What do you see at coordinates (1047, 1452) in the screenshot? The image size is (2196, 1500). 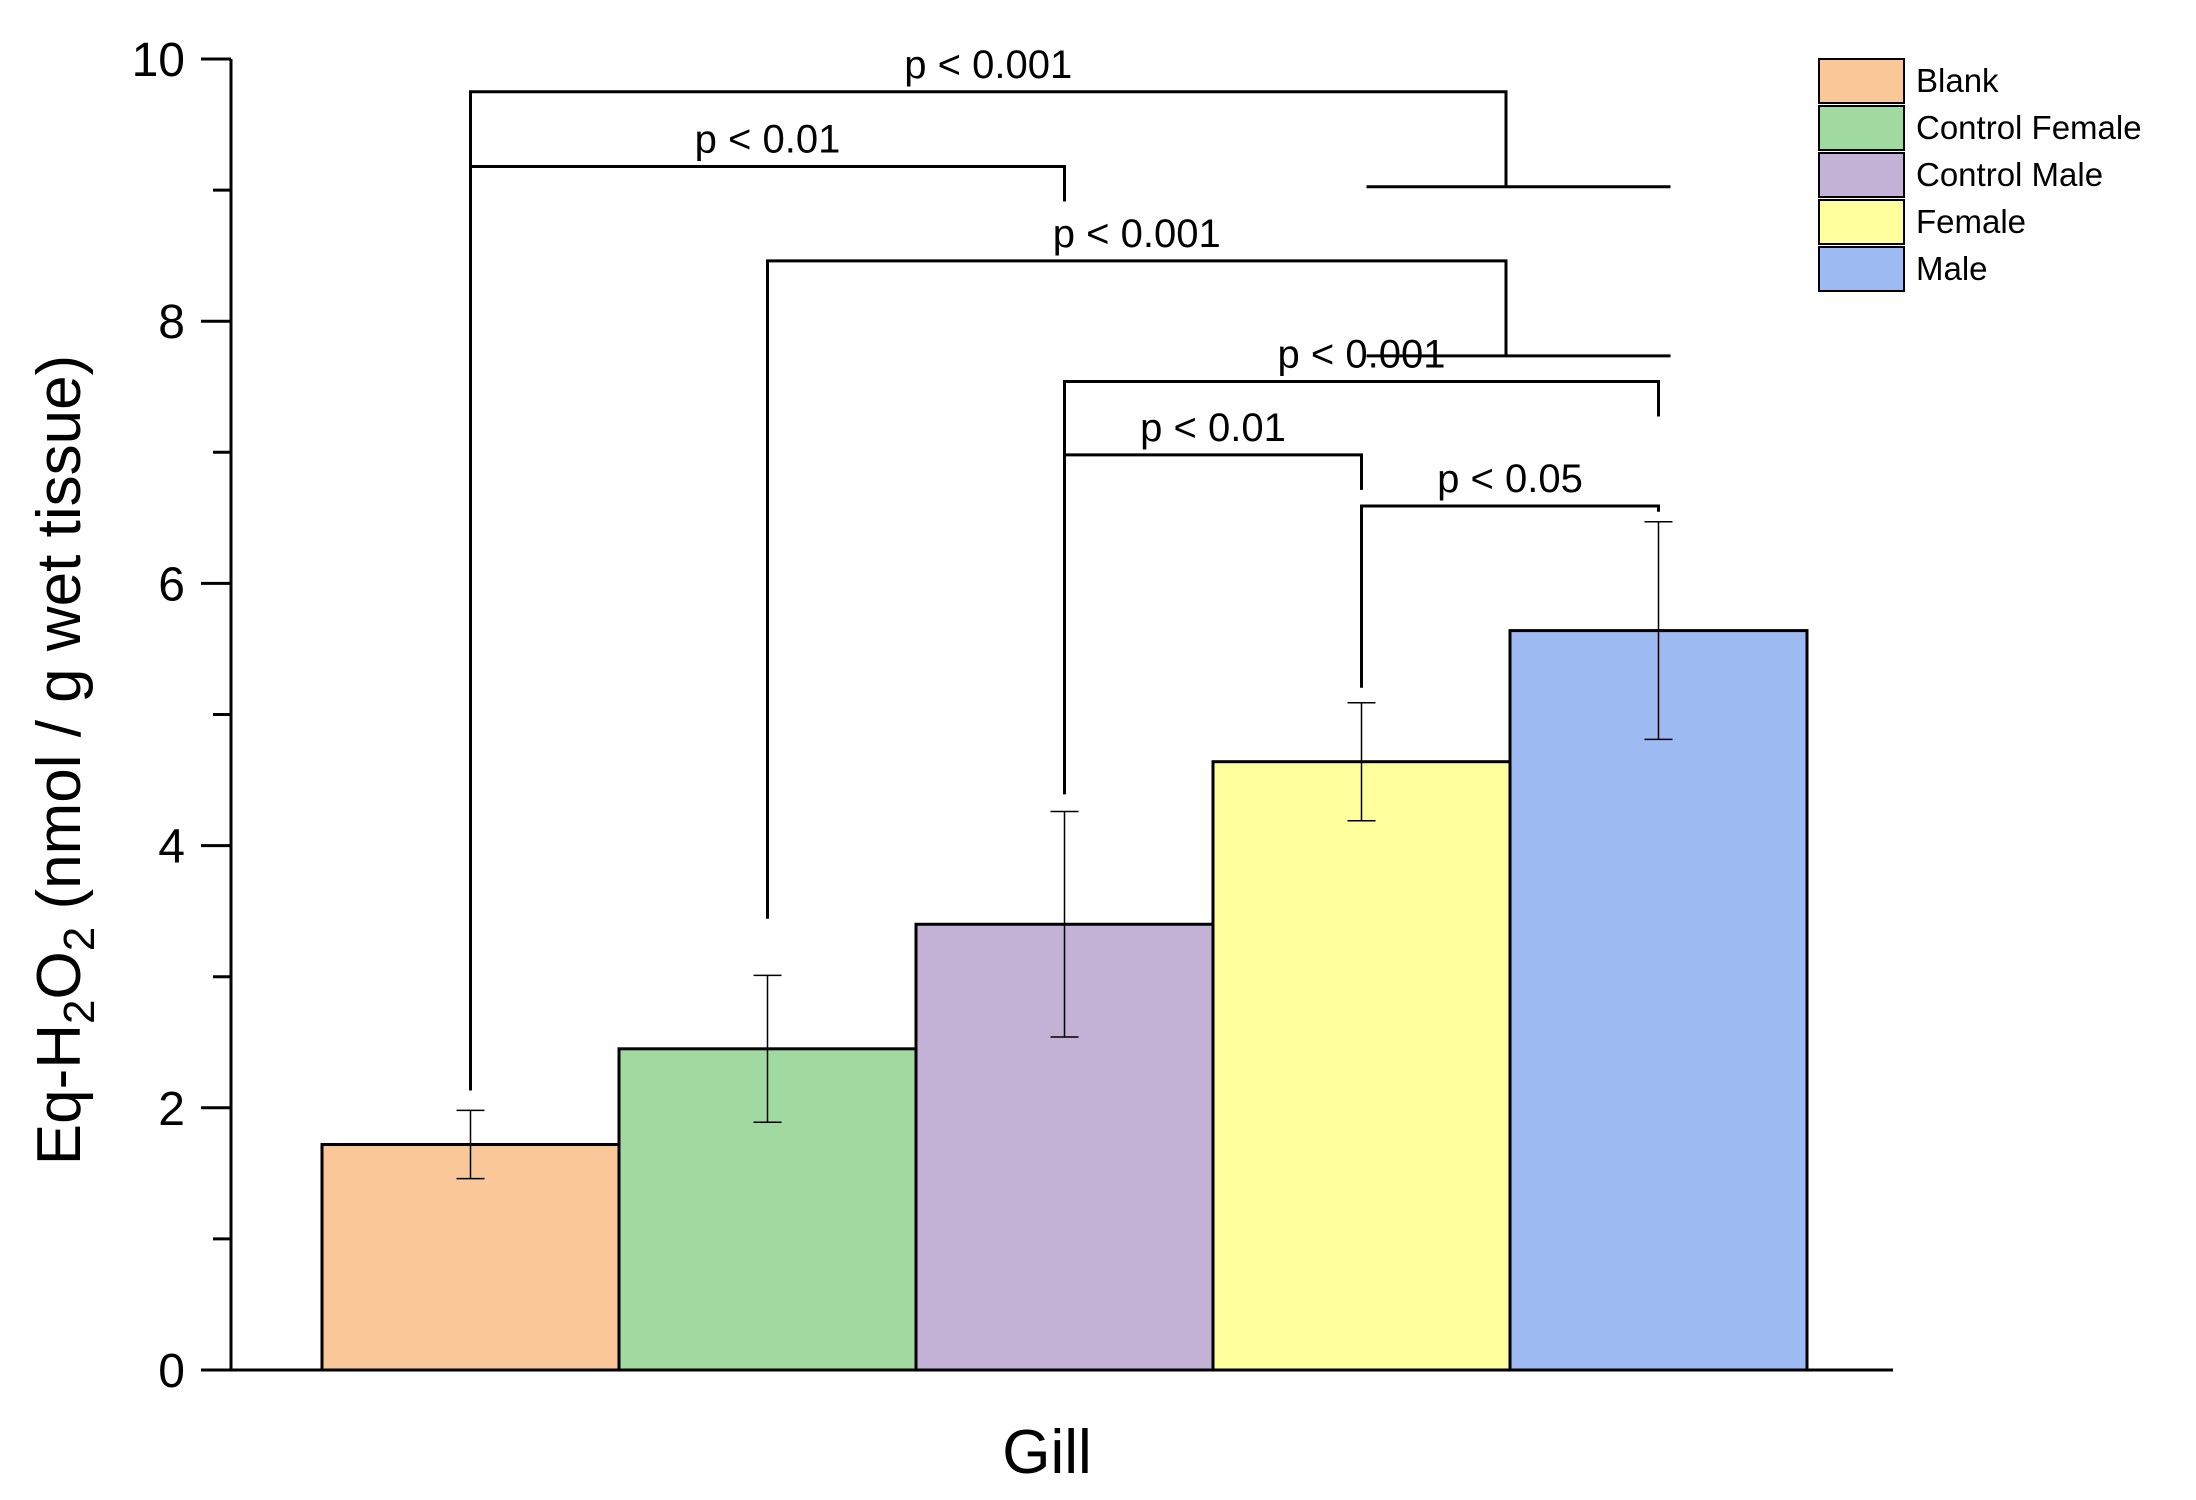 I see `x-axis-label: Gill` at bounding box center [1047, 1452].